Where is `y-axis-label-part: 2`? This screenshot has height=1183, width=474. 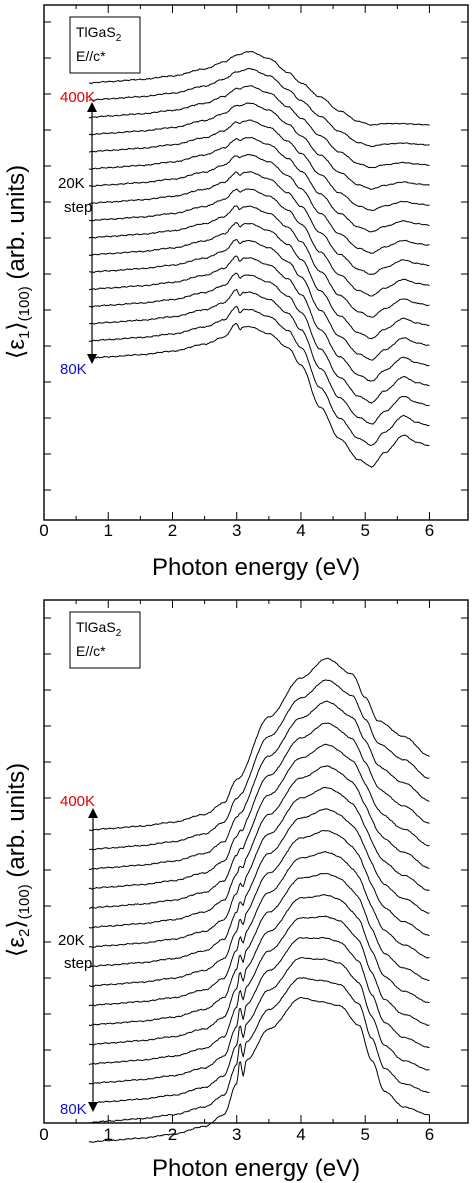 y-axis-label-part: 2 is located at coordinates (24, 933).